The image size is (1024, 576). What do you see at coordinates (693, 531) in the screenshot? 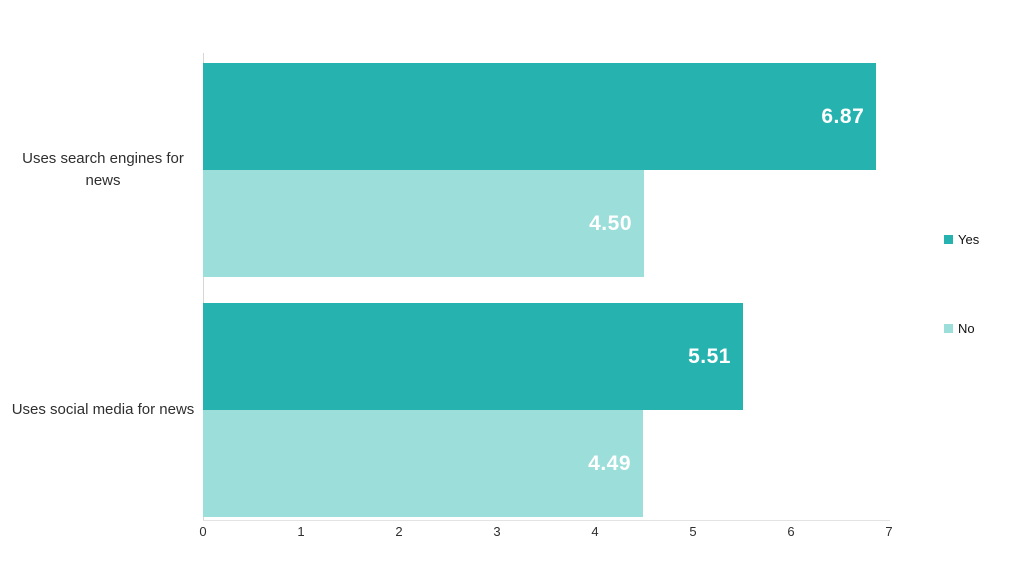
I see `x-tick-label: 5` at bounding box center [693, 531].